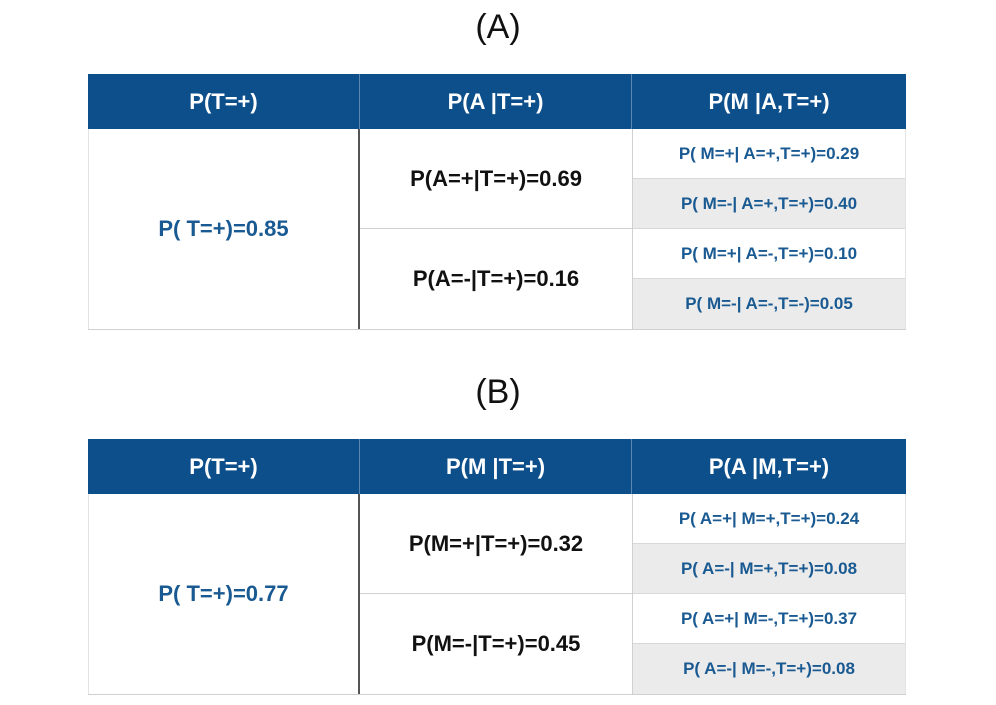  I want to click on panel-b-header-col2: P(M |T=+), so click(496, 466).